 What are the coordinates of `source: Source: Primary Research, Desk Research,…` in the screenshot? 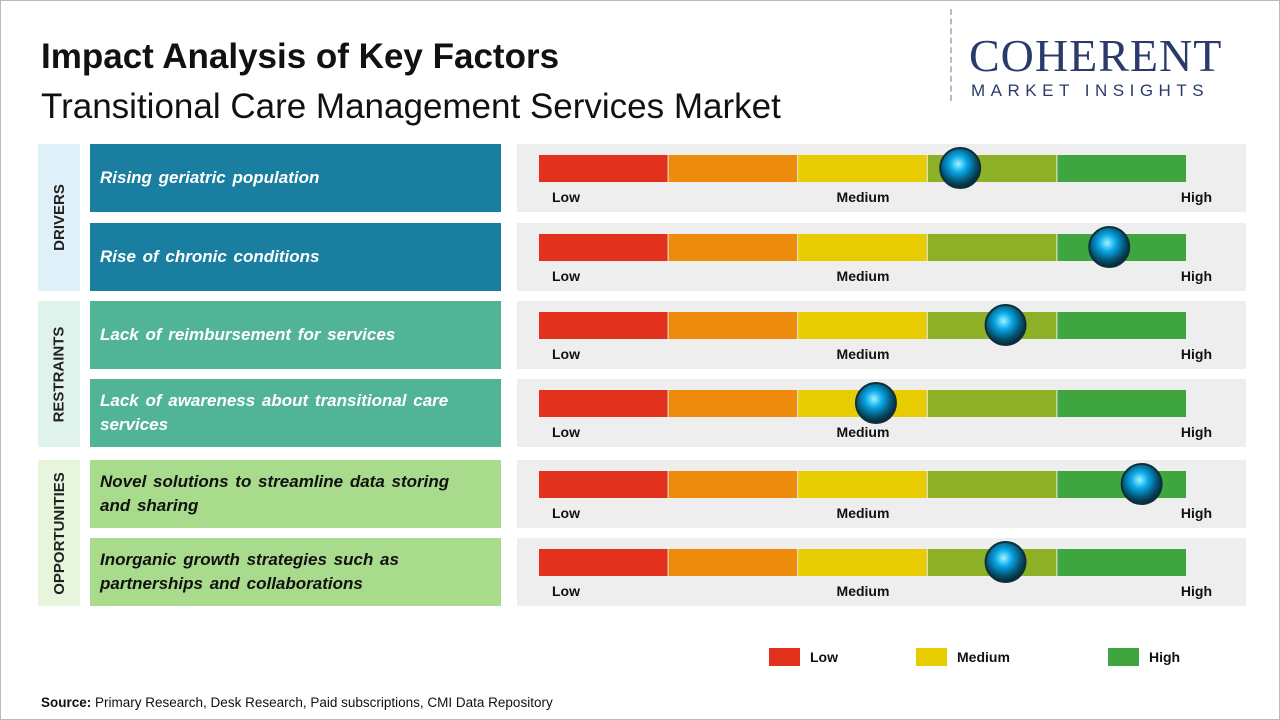 It's located at (297, 702).